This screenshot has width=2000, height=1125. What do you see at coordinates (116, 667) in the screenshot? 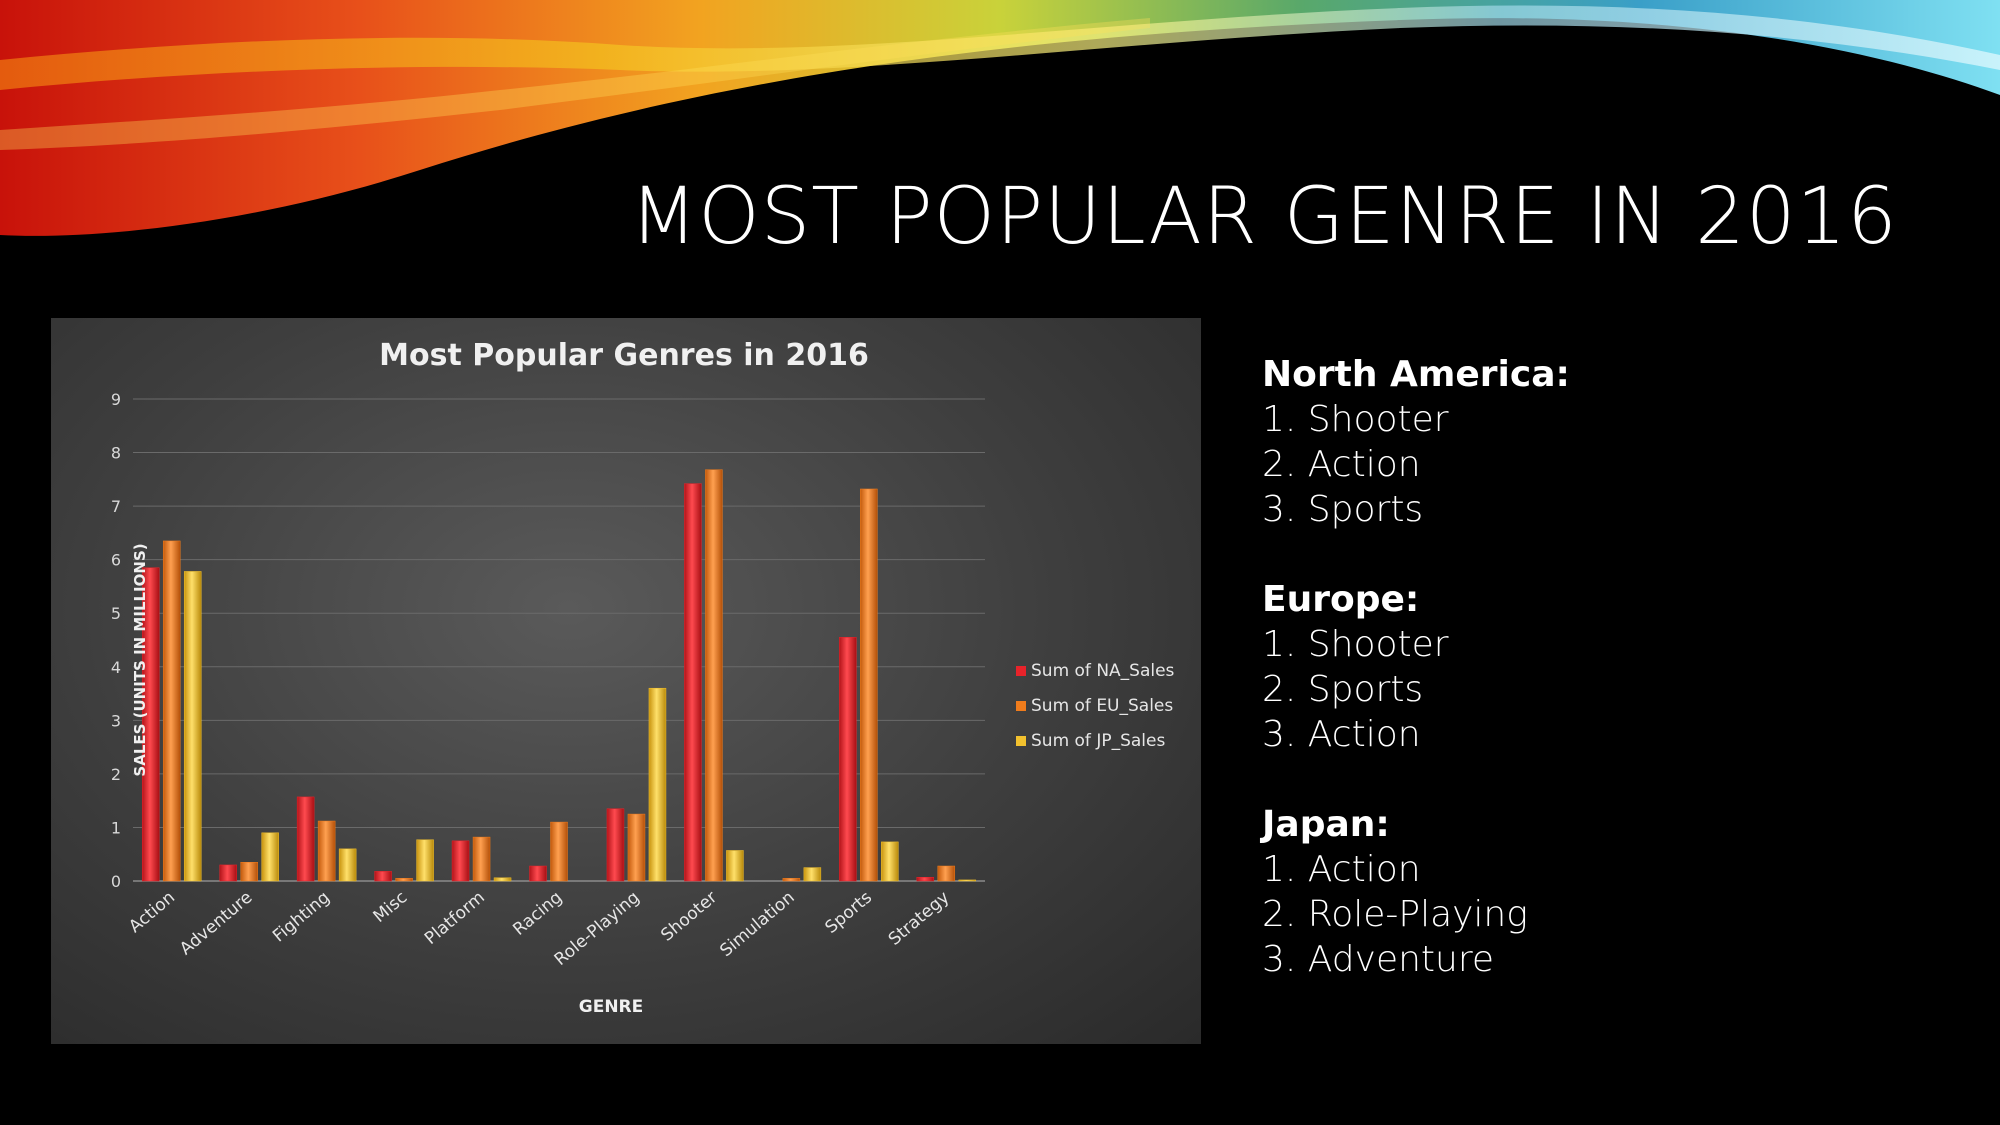
I see `y-tick-label: 4` at bounding box center [116, 667].